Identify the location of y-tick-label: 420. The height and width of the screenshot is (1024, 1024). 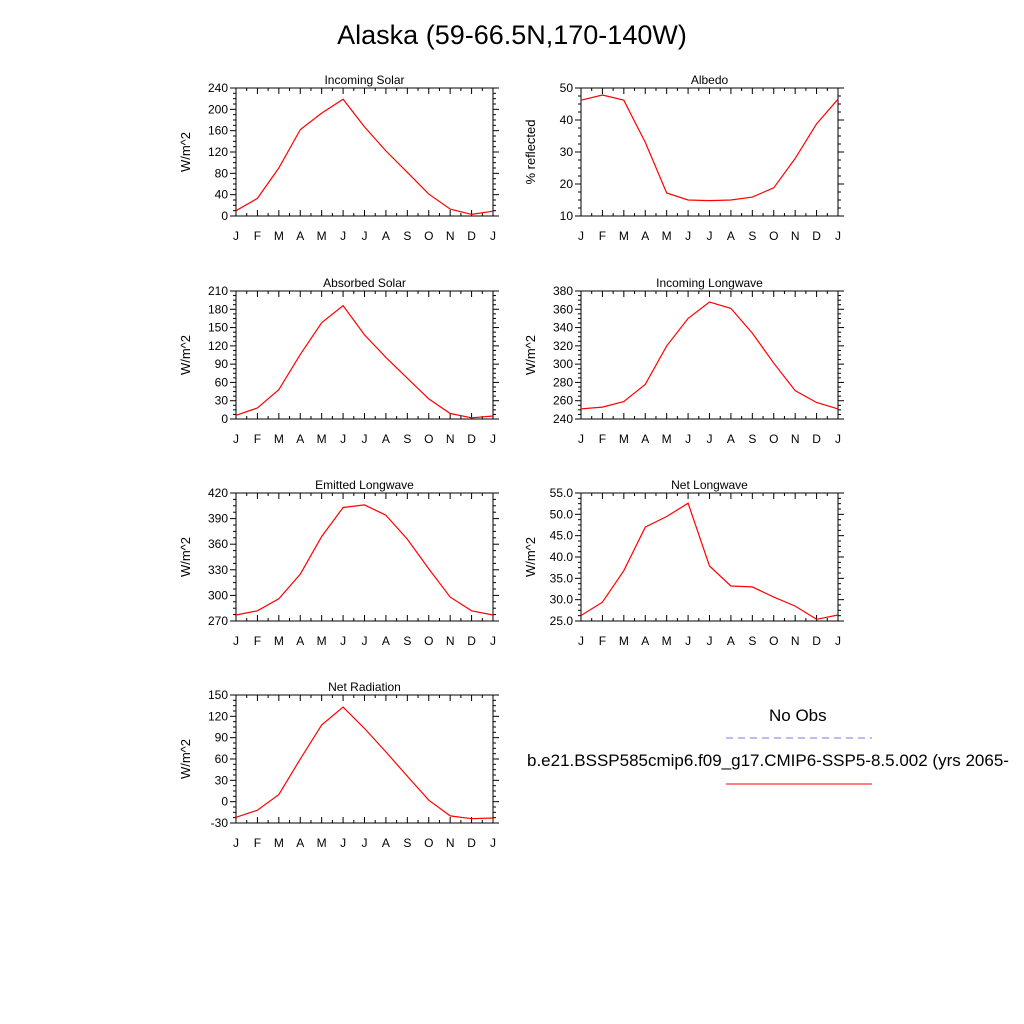
(218, 493).